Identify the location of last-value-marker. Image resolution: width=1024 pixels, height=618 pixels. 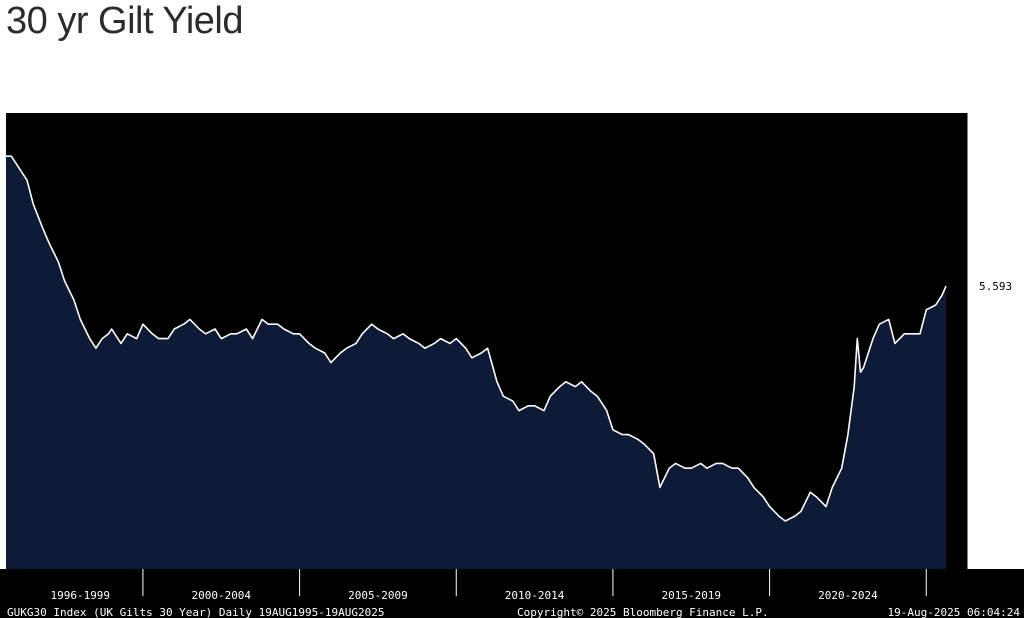
(995, 286).